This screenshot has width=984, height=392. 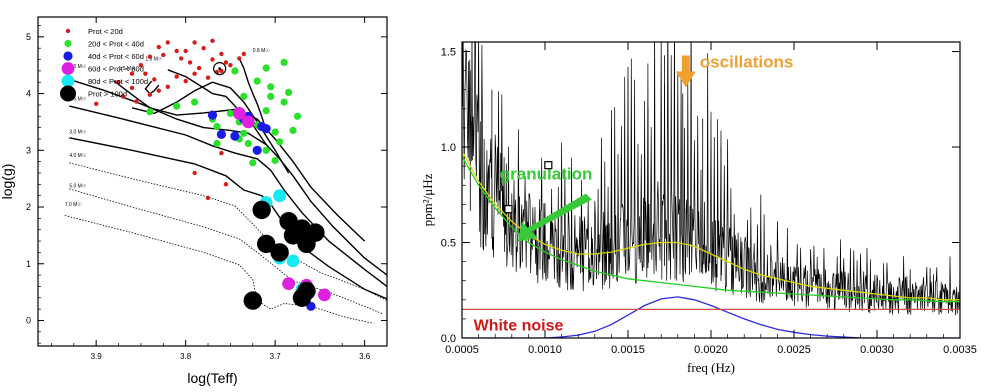 I want to click on x-tick-label: 3.9, so click(x=97, y=356).